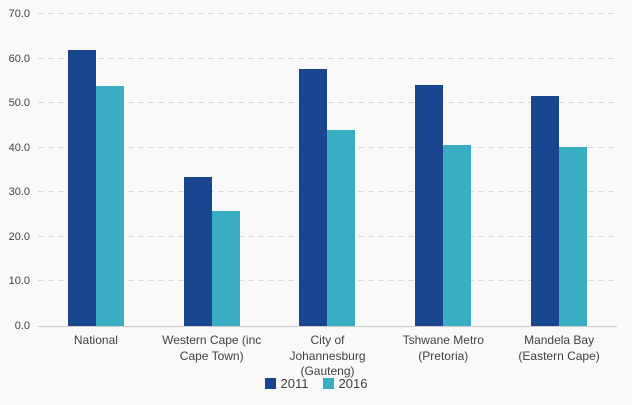 This screenshot has width=632, height=405. I want to click on legend-label: 2011, so click(294, 383).